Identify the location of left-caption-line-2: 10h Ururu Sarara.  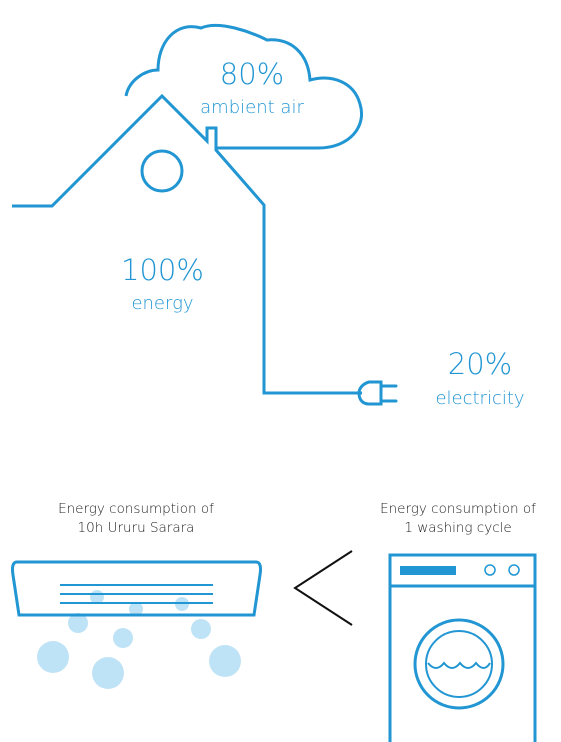
(136, 528).